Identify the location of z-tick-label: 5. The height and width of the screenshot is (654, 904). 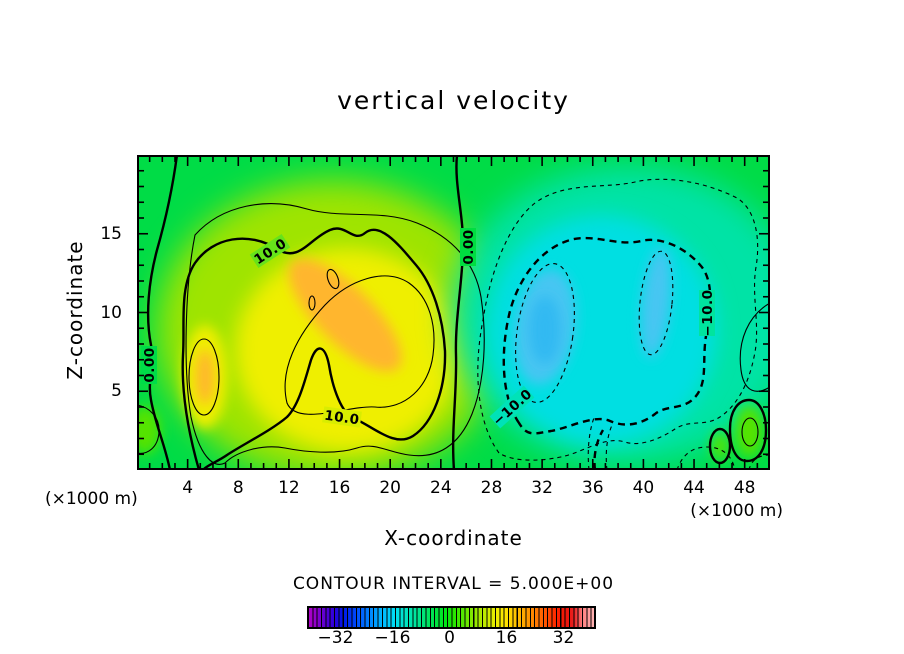
(116, 391).